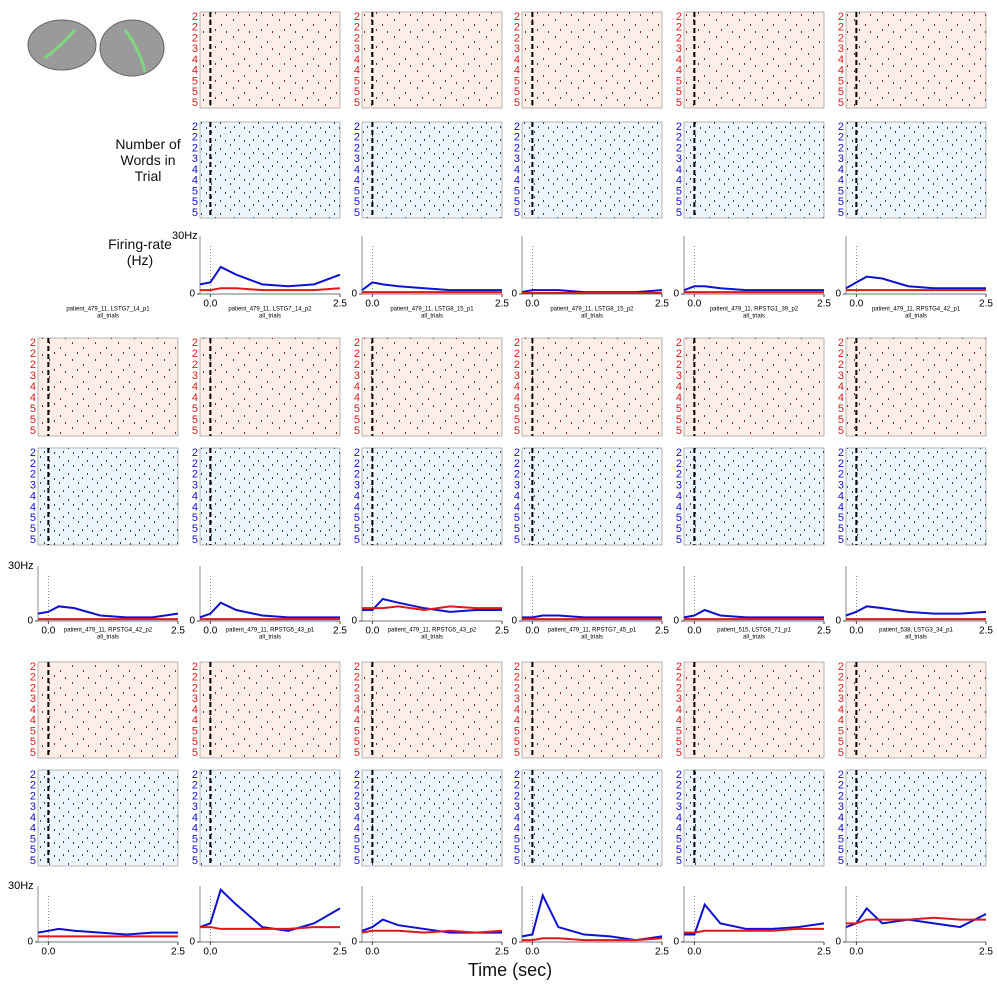 The width and height of the screenshot is (997, 991). What do you see at coordinates (108, 310) in the screenshot?
I see `panel-title: patient_479_11, LSTG7_14_p1` at bounding box center [108, 310].